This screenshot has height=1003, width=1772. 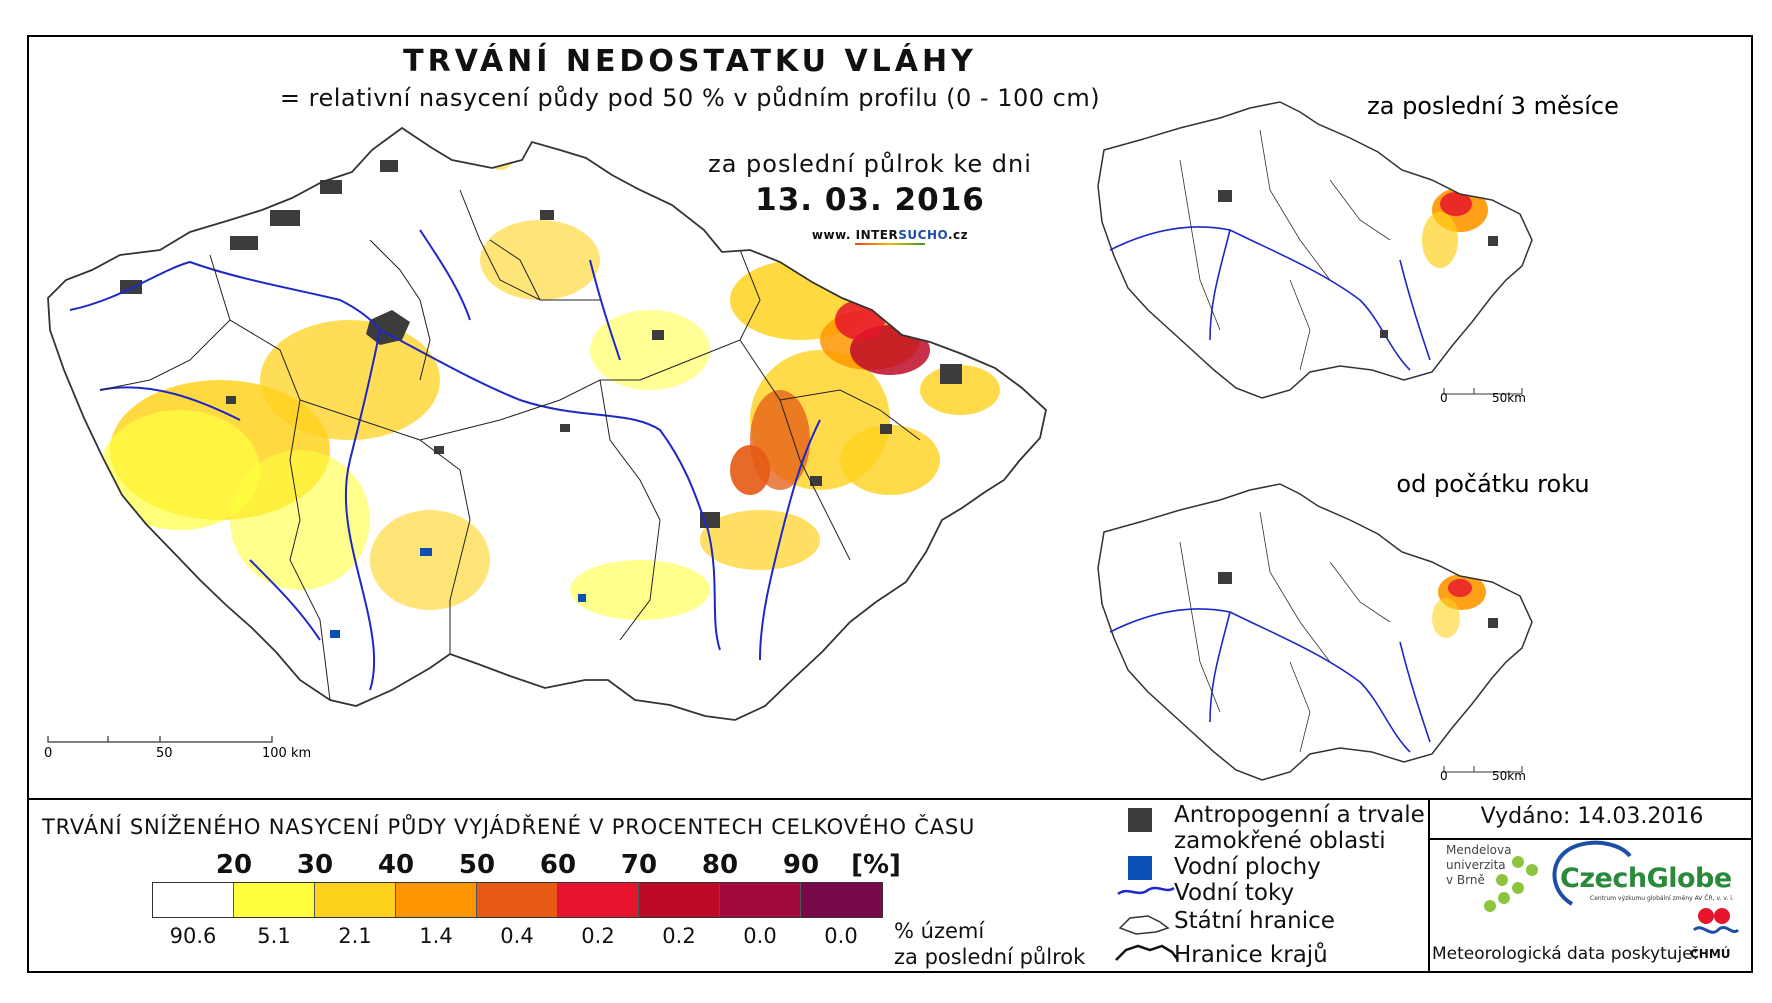 I want to click on legend-percentage: 0.4, so click(x=517, y=936).